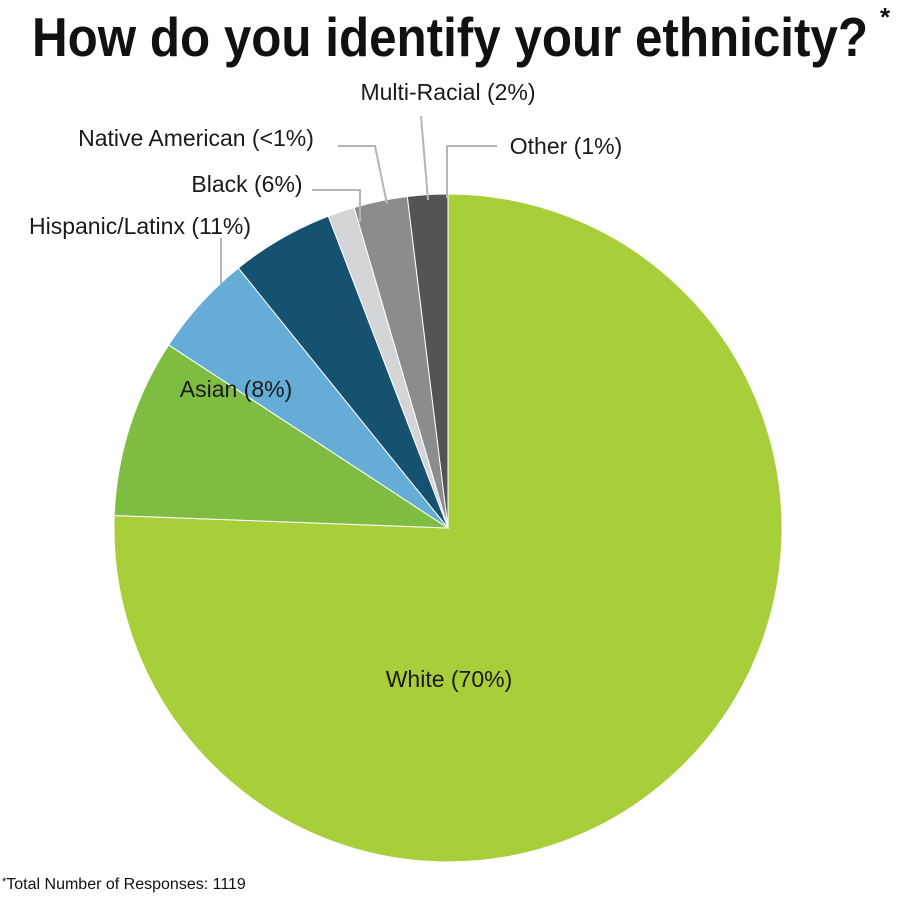  What do you see at coordinates (566, 146) in the screenshot?
I see `slice-label-other: Other (1%)` at bounding box center [566, 146].